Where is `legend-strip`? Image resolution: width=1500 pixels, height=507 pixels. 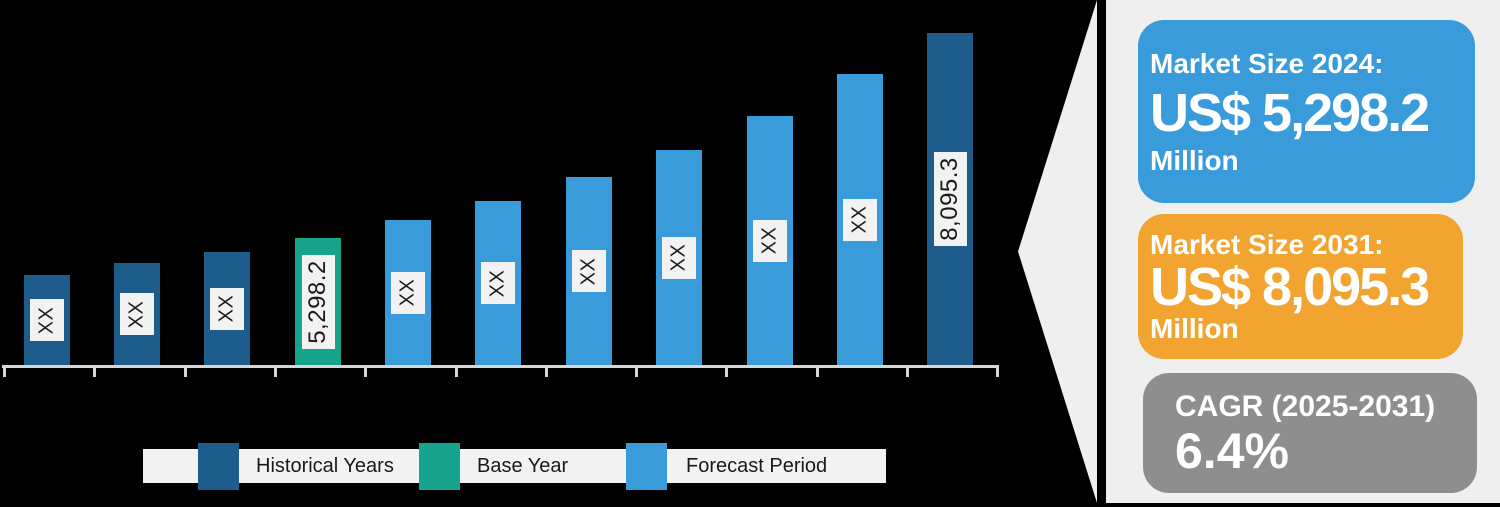
legend-strip is located at coordinates (514, 466).